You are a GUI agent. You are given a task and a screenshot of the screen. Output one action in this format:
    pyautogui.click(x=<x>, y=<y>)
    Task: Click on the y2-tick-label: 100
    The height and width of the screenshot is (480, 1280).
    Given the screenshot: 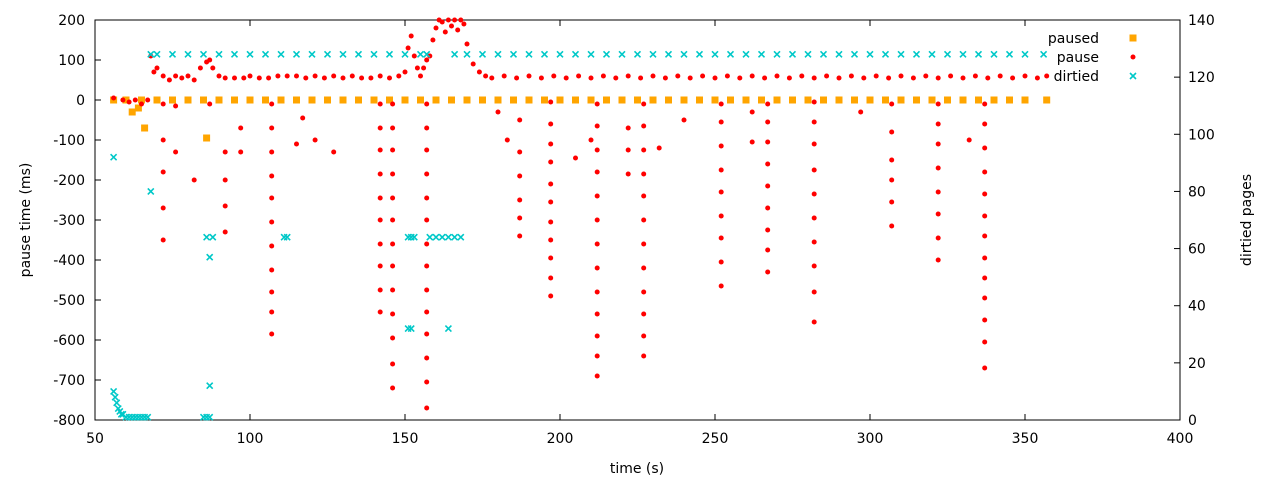 What is the action you would take?
    pyautogui.click(x=1201, y=135)
    